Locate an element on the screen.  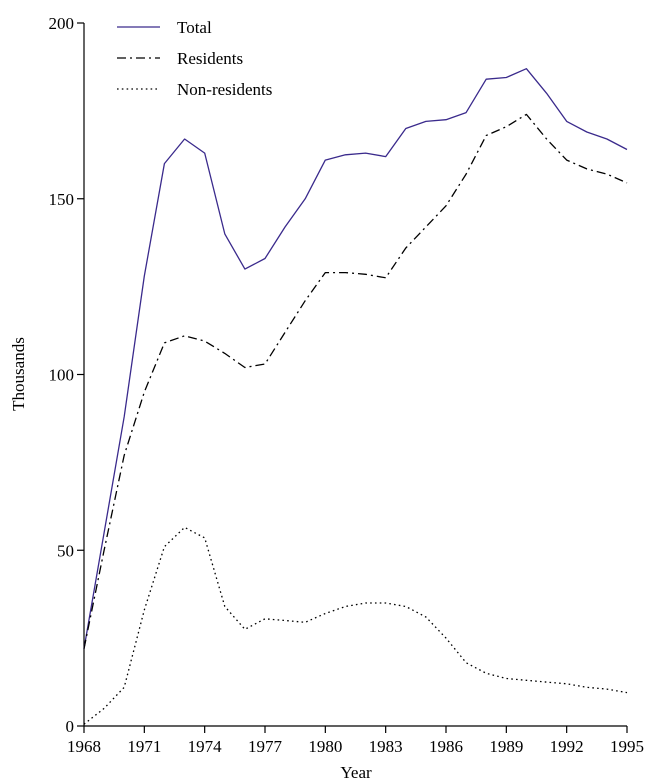
x-tick-label: 1983 is located at coordinates (386, 746).